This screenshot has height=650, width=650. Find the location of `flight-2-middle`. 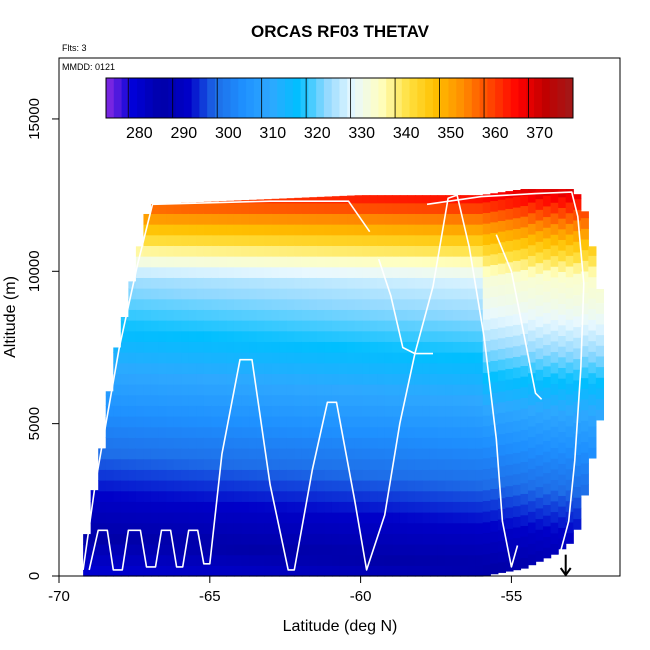

flight-2-middle is located at coordinates (448, 381).